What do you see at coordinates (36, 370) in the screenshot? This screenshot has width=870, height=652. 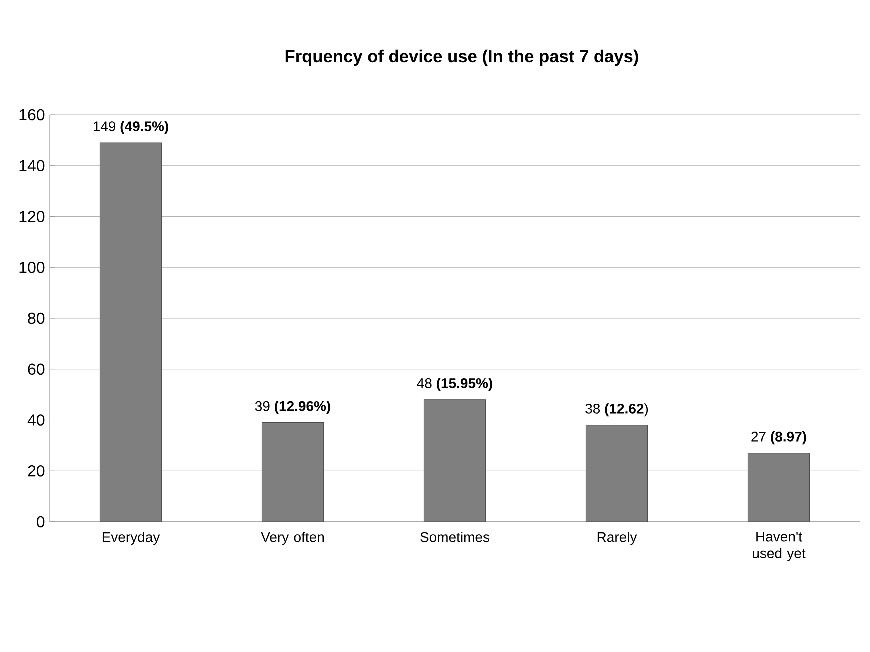 I see `y-tick-label: 60` at bounding box center [36, 370].